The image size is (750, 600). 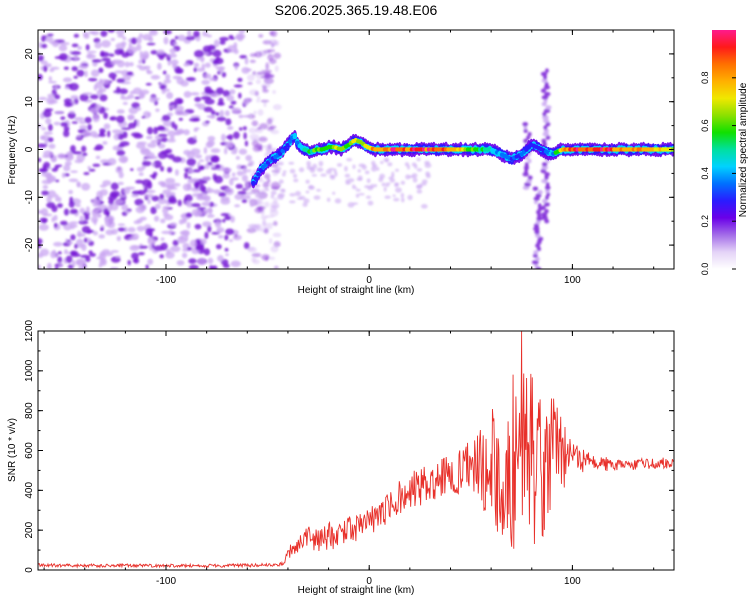 What do you see at coordinates (356, 290) in the screenshot?
I see `spectrogram-x-axis-label: Height of straight line (km)` at bounding box center [356, 290].